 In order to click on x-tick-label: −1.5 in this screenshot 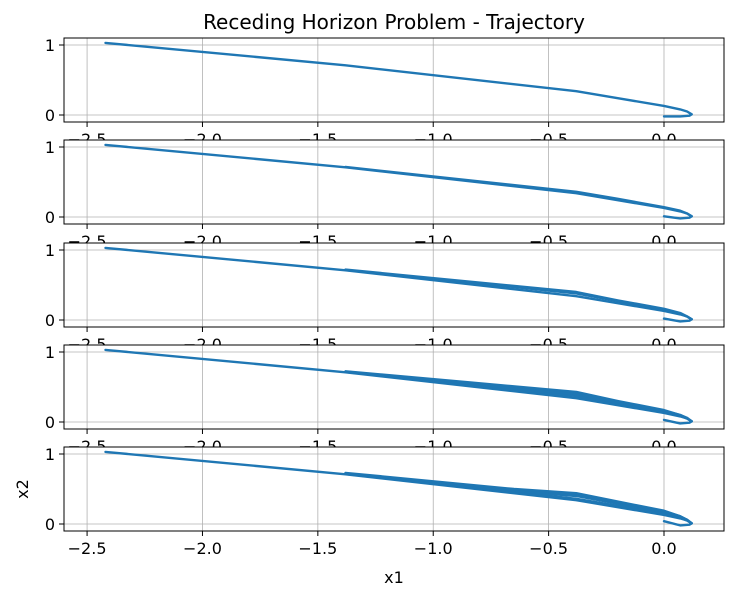, I will do `click(317, 548)`.